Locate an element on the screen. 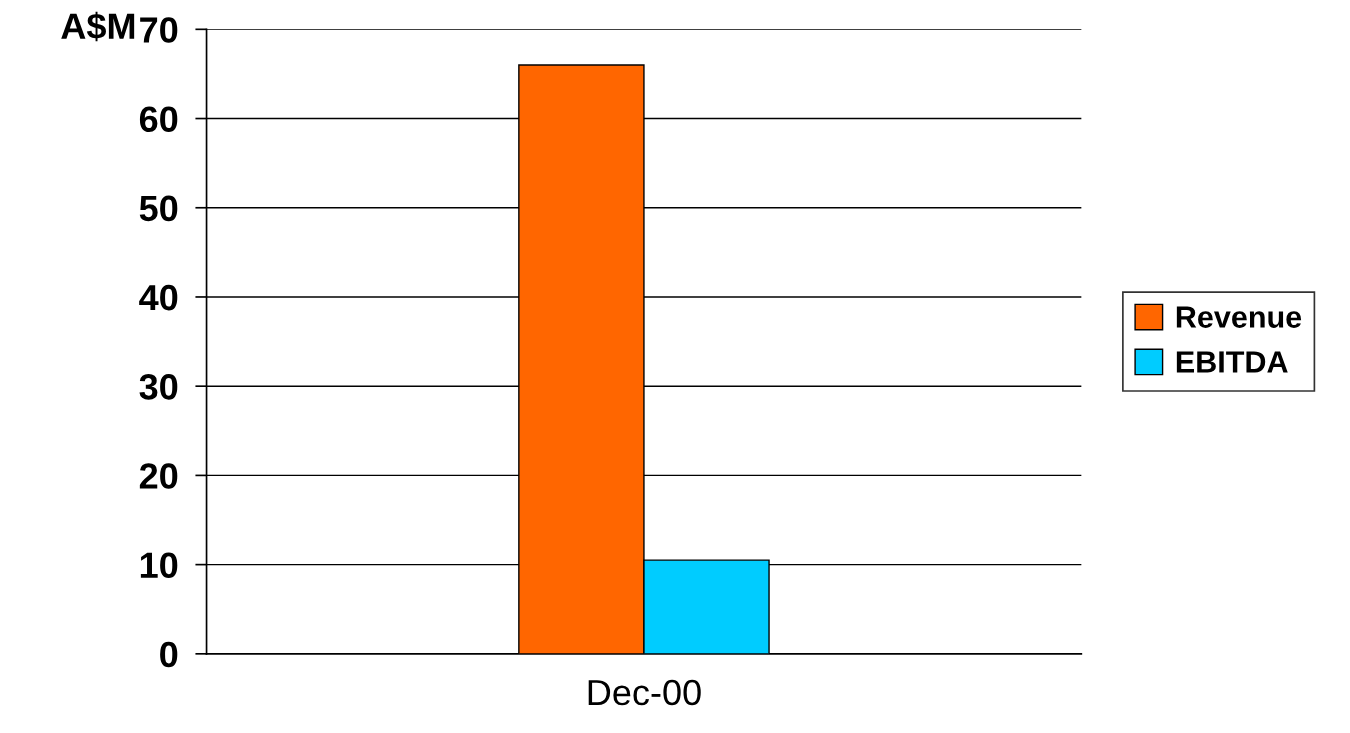 This screenshot has width=1350, height=733. y-tick-label: 50 is located at coordinates (158, 208).